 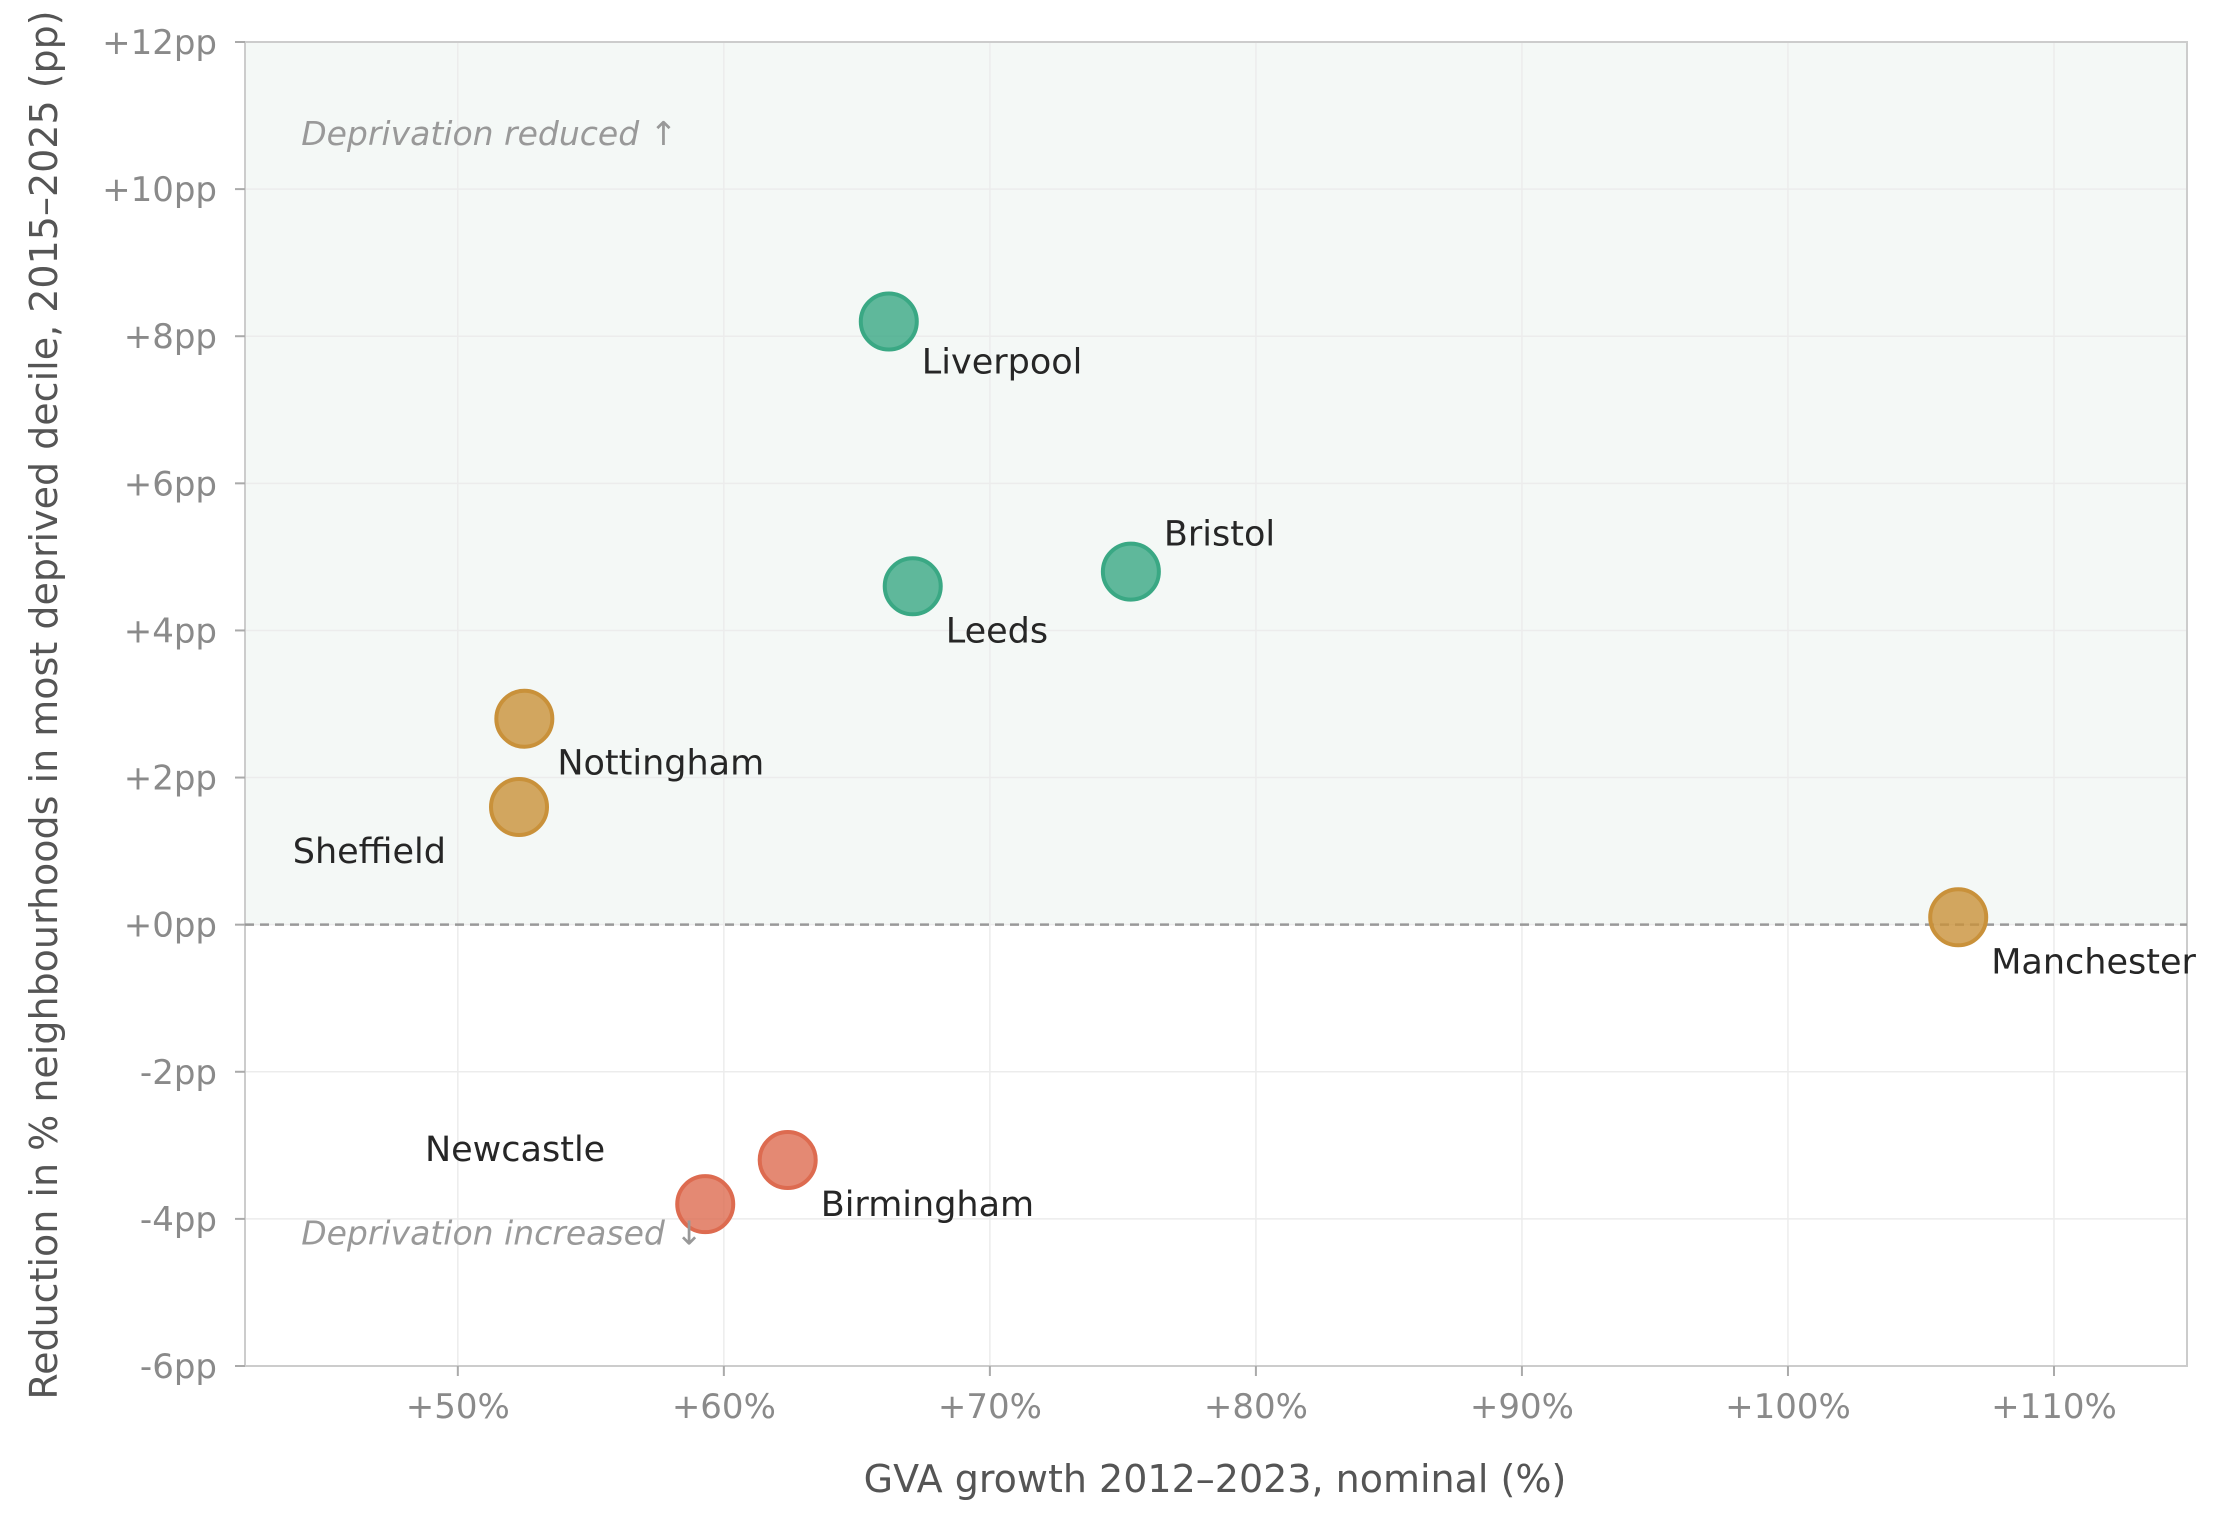 What do you see at coordinates (369, 852) in the screenshot?
I see `point-label: Sheffield` at bounding box center [369, 852].